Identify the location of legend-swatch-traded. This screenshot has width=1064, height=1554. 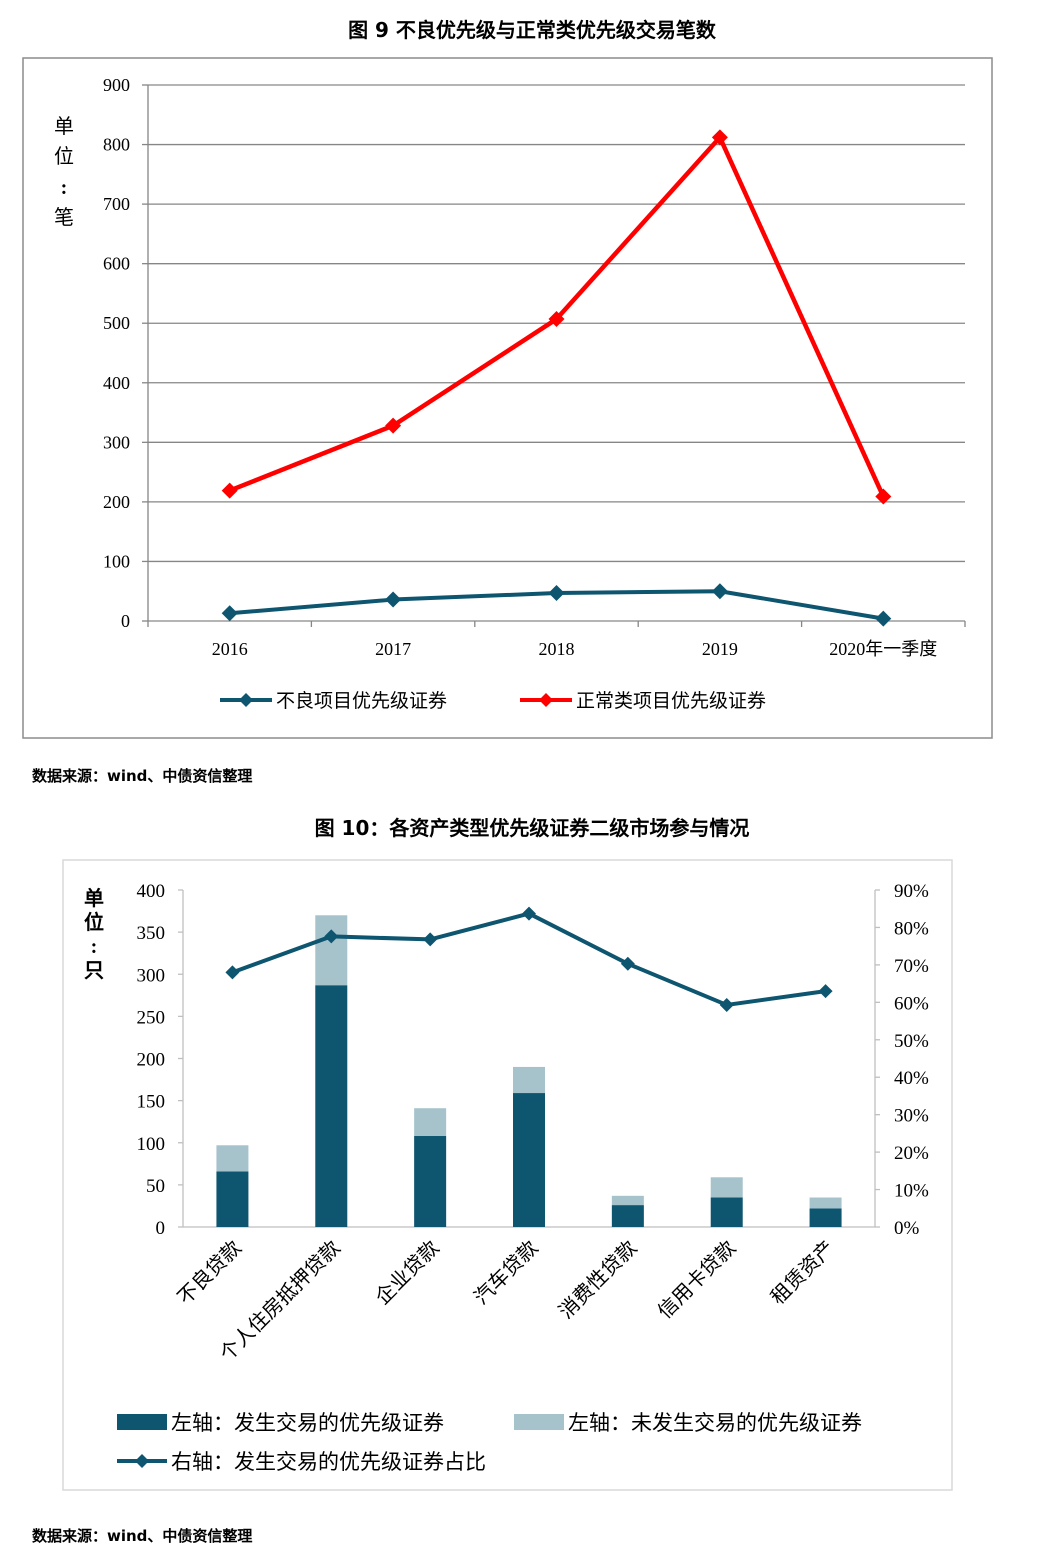
(142, 1422).